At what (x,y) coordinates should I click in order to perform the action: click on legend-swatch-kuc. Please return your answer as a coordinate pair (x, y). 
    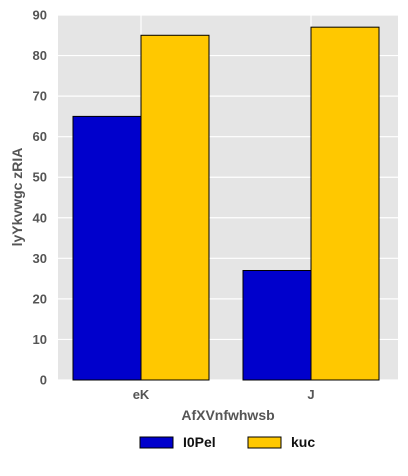
    Looking at the image, I should click on (264, 442).